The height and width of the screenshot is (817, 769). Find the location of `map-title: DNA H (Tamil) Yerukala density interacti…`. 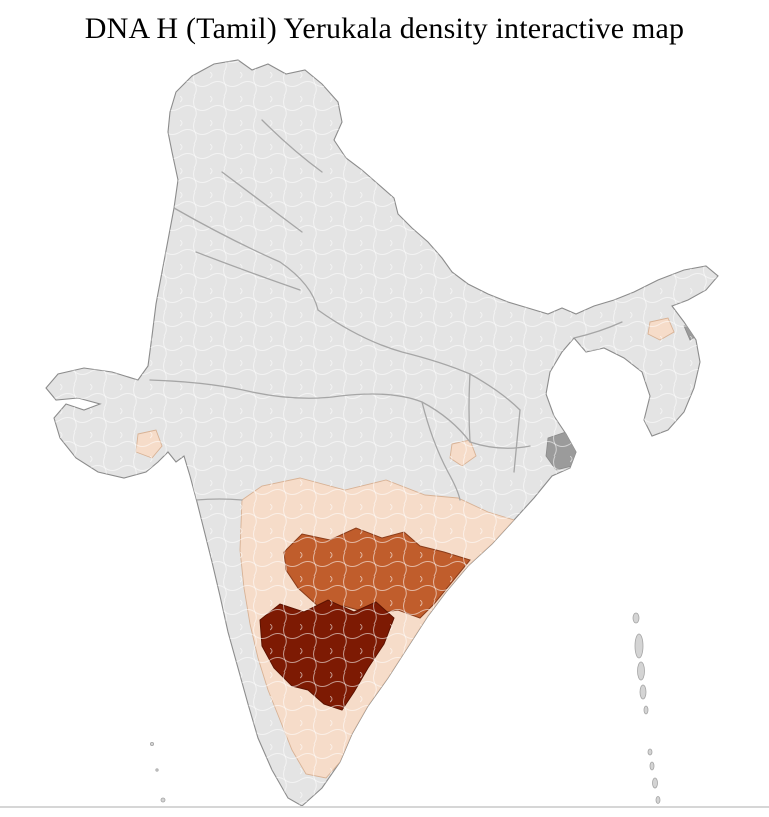

map-title: DNA H (Tamil) Yerukala density interacti… is located at coordinates (384, 28).